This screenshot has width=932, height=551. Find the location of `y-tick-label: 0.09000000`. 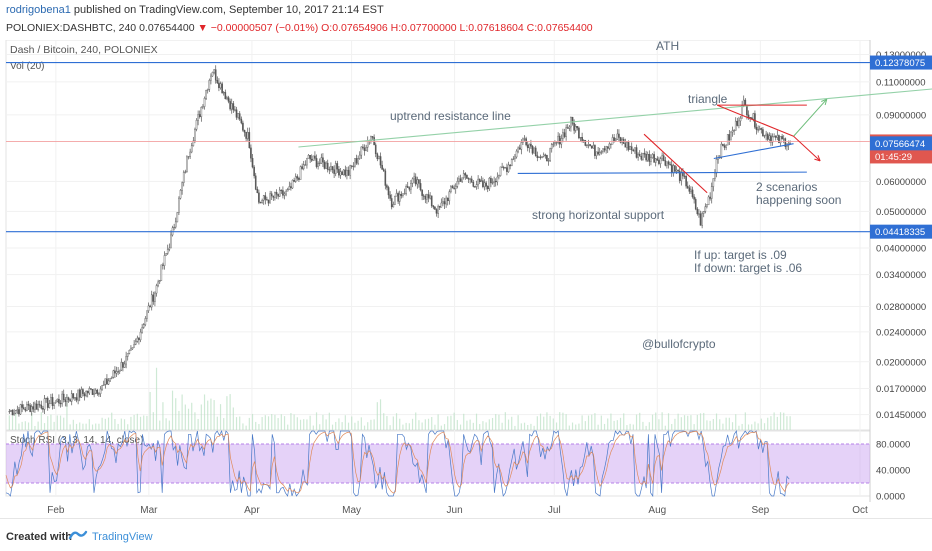

y-tick-label: 0.09000000 is located at coordinates (901, 115).